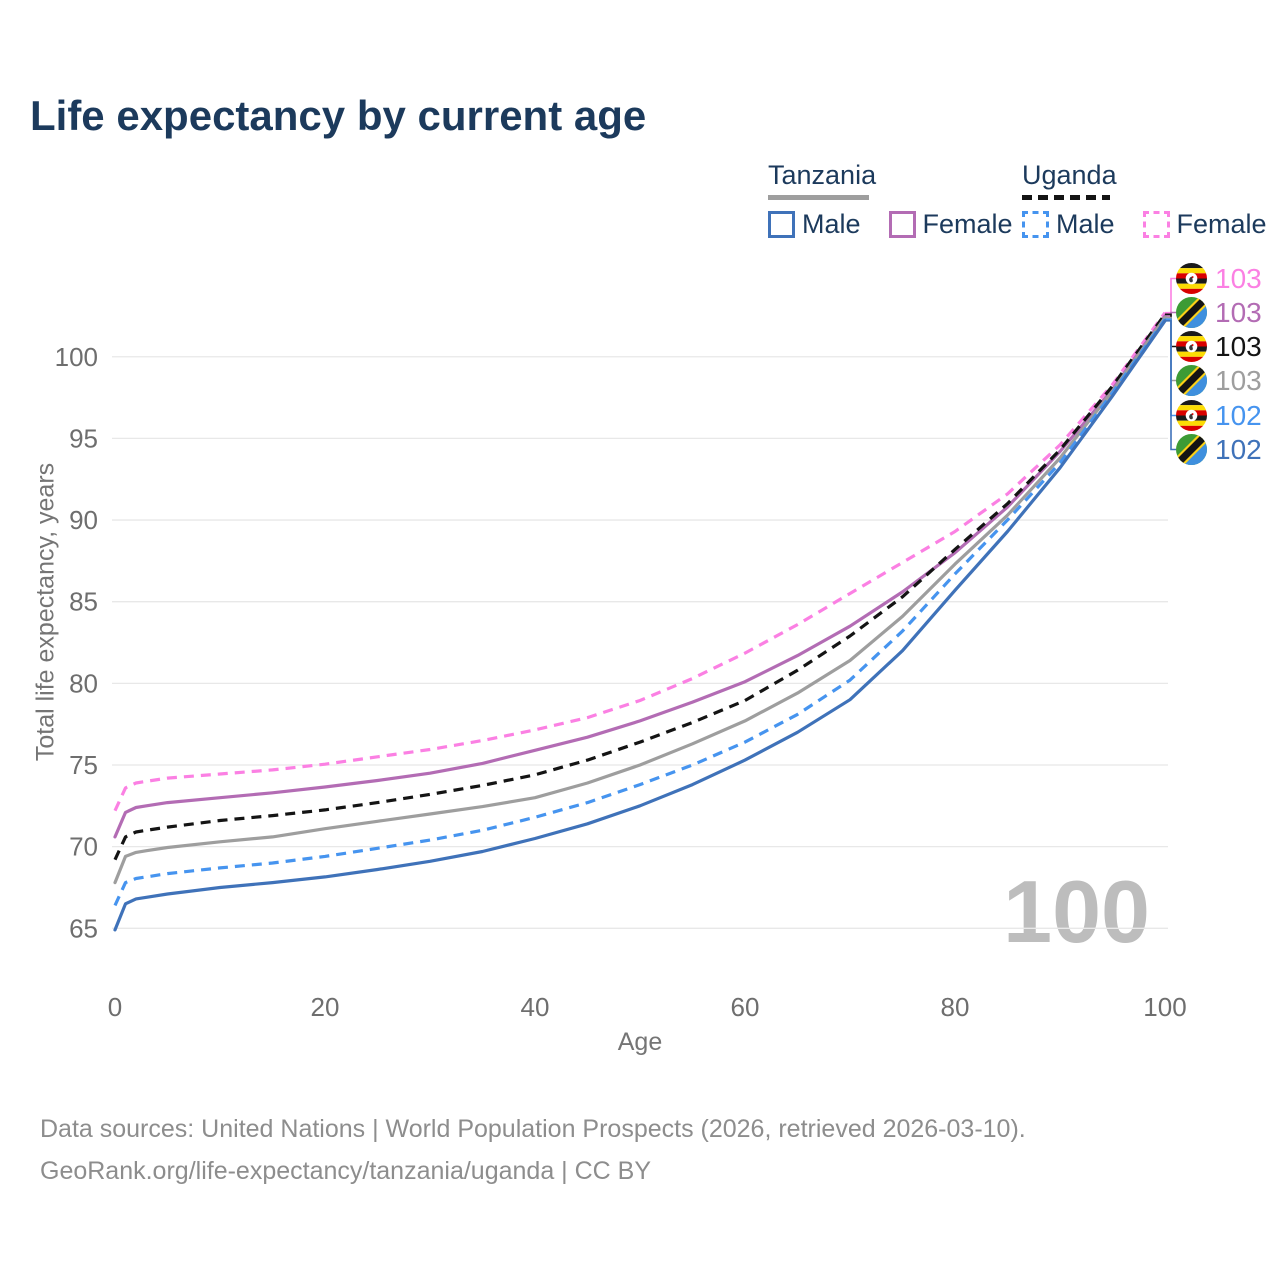 This screenshot has height=1280, width=1280. Describe the element at coordinates (781, 224) in the screenshot. I see `tanzania-male-swatch-icon` at that location.